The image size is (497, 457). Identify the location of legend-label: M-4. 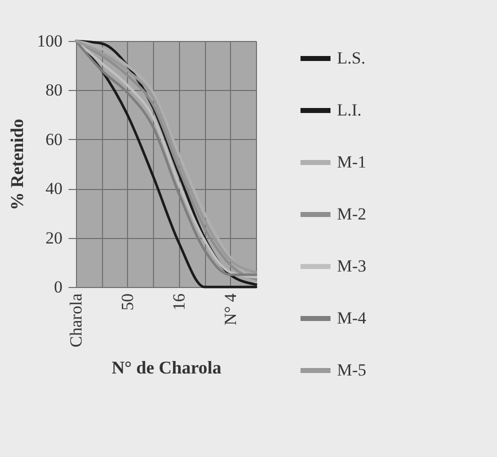
(352, 318).